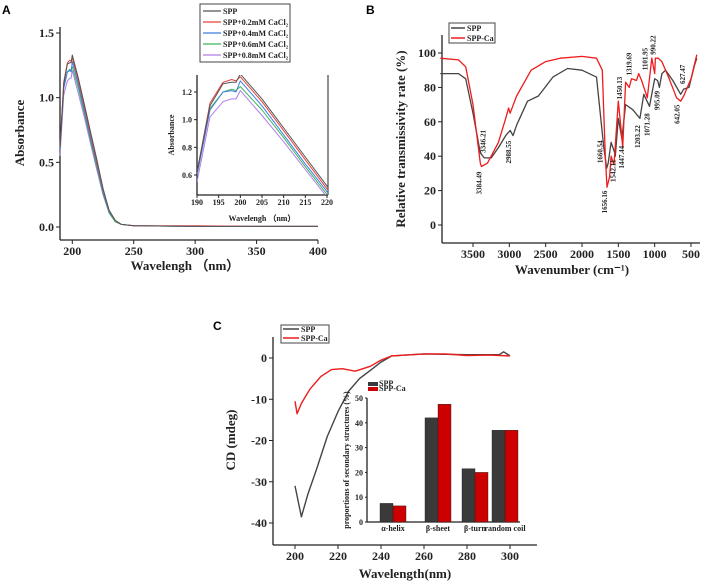 The image size is (708, 587). What do you see at coordinates (479, 182) in the screenshot?
I see `b-peak-annotation: 3384.49` at bounding box center [479, 182].